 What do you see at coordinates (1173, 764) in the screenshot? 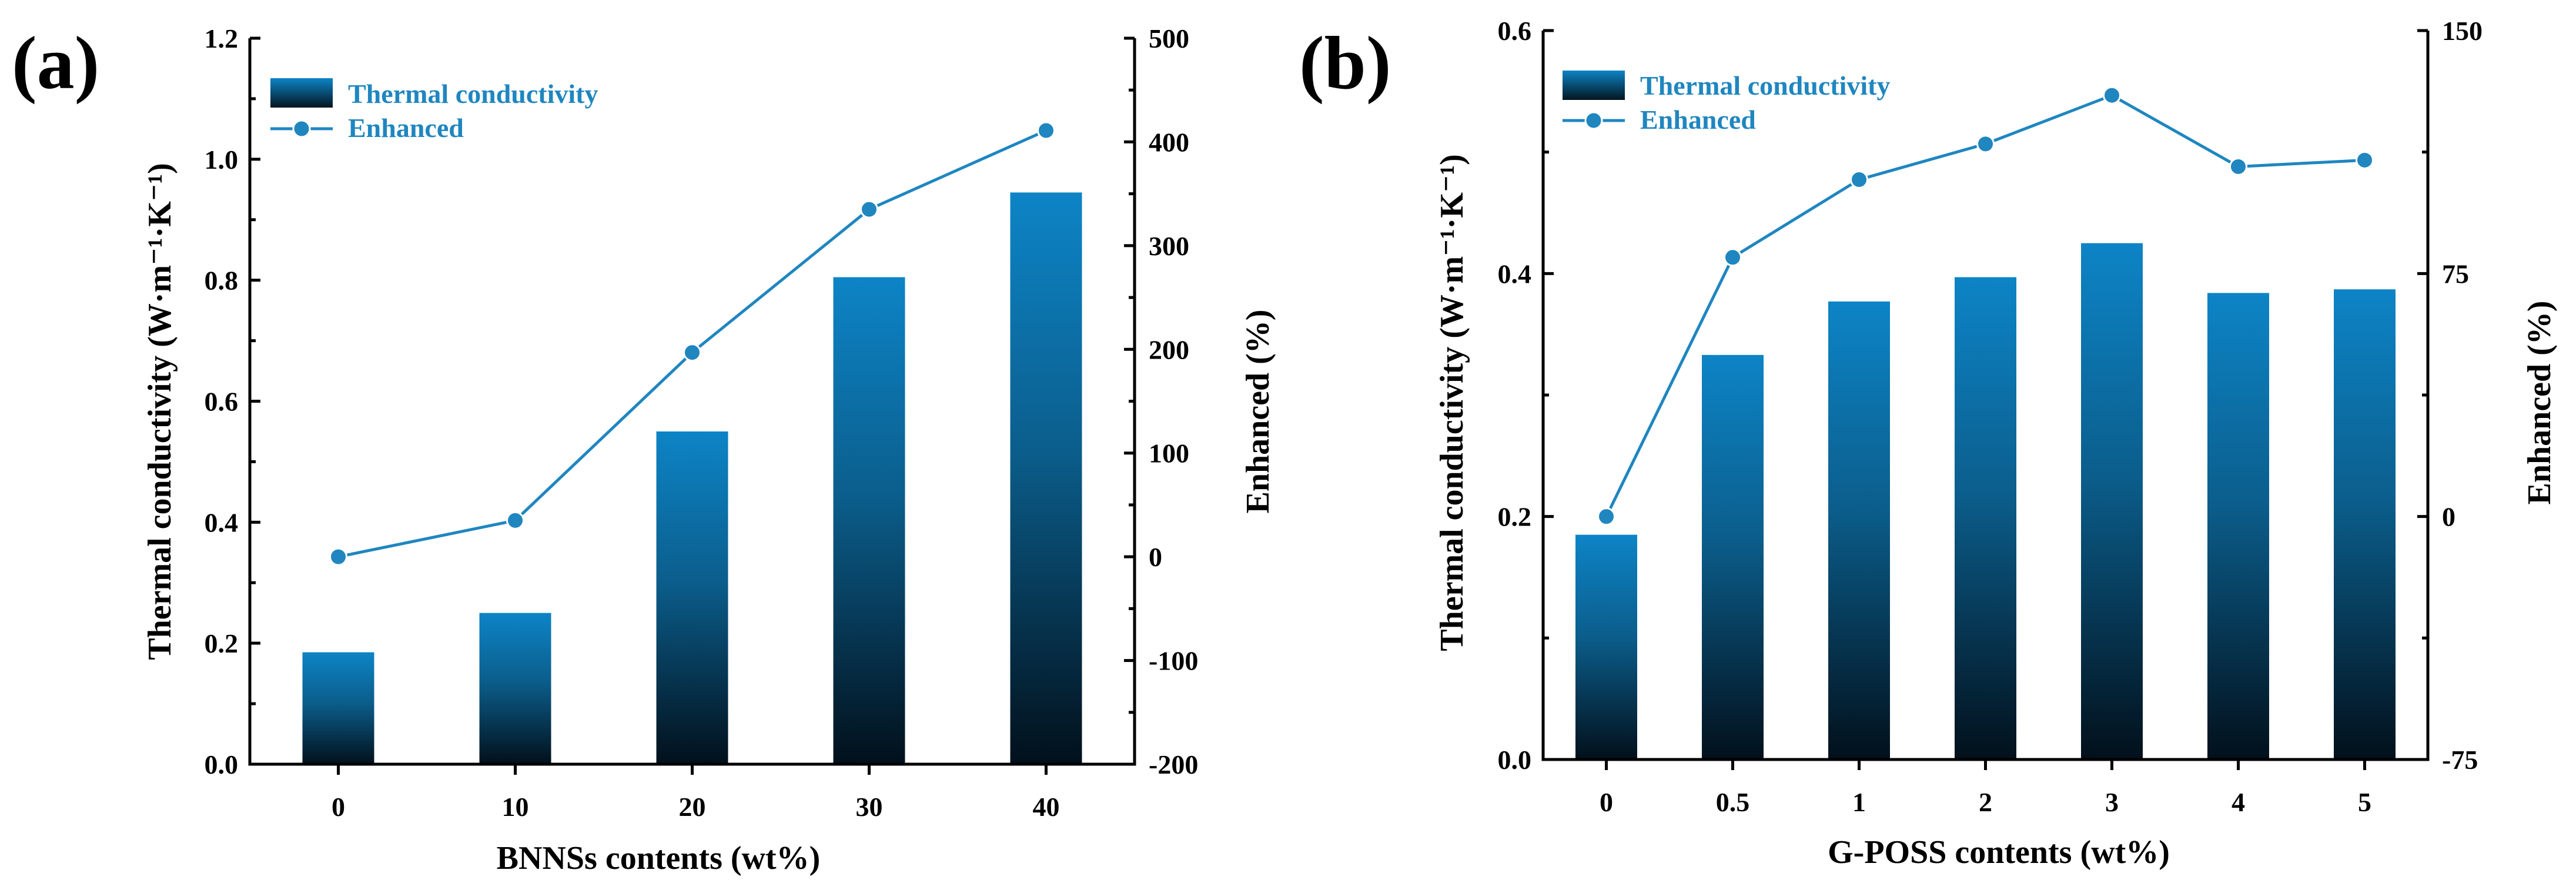
I see `right-tick-label: -200` at bounding box center [1173, 764].